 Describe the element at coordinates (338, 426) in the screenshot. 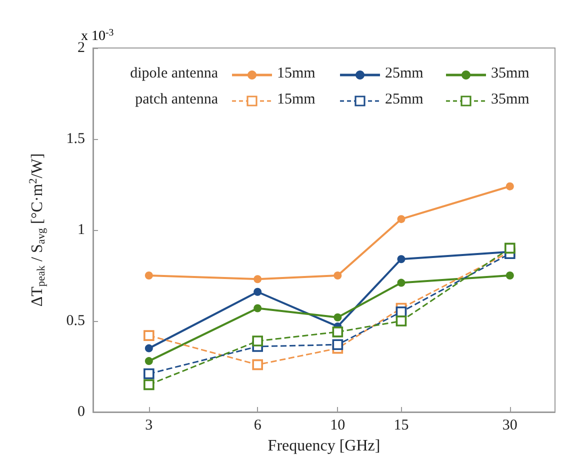

I see `x-tick-label: 10` at that location.